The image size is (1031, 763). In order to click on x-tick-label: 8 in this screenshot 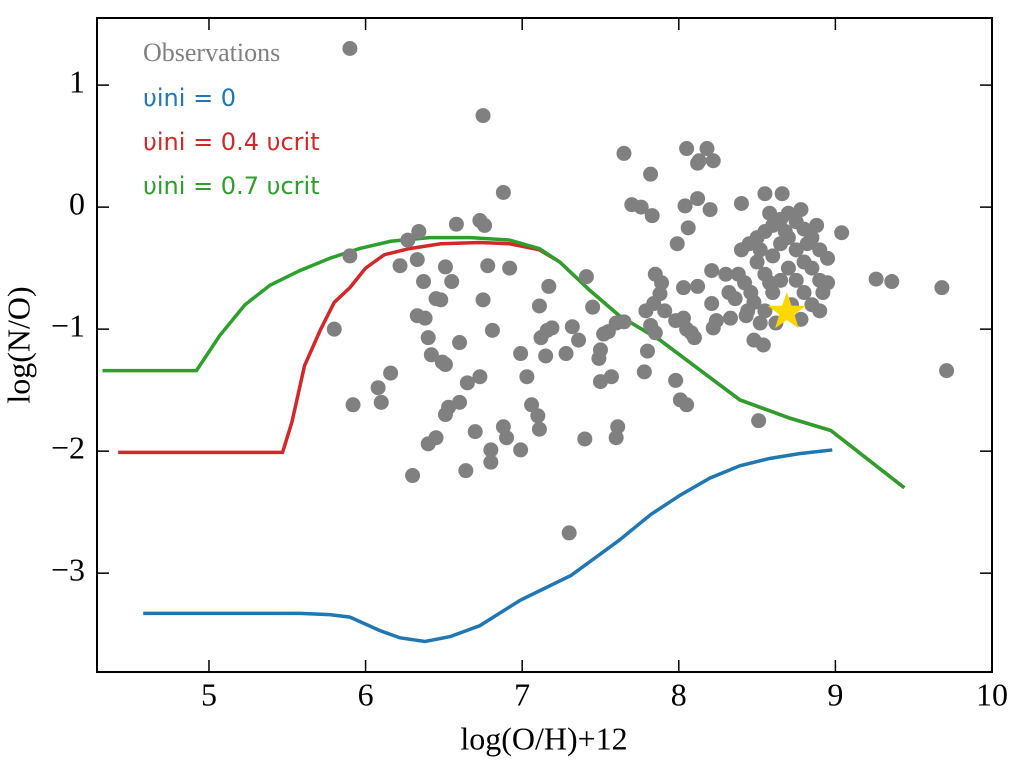, I will do `click(679, 694)`.